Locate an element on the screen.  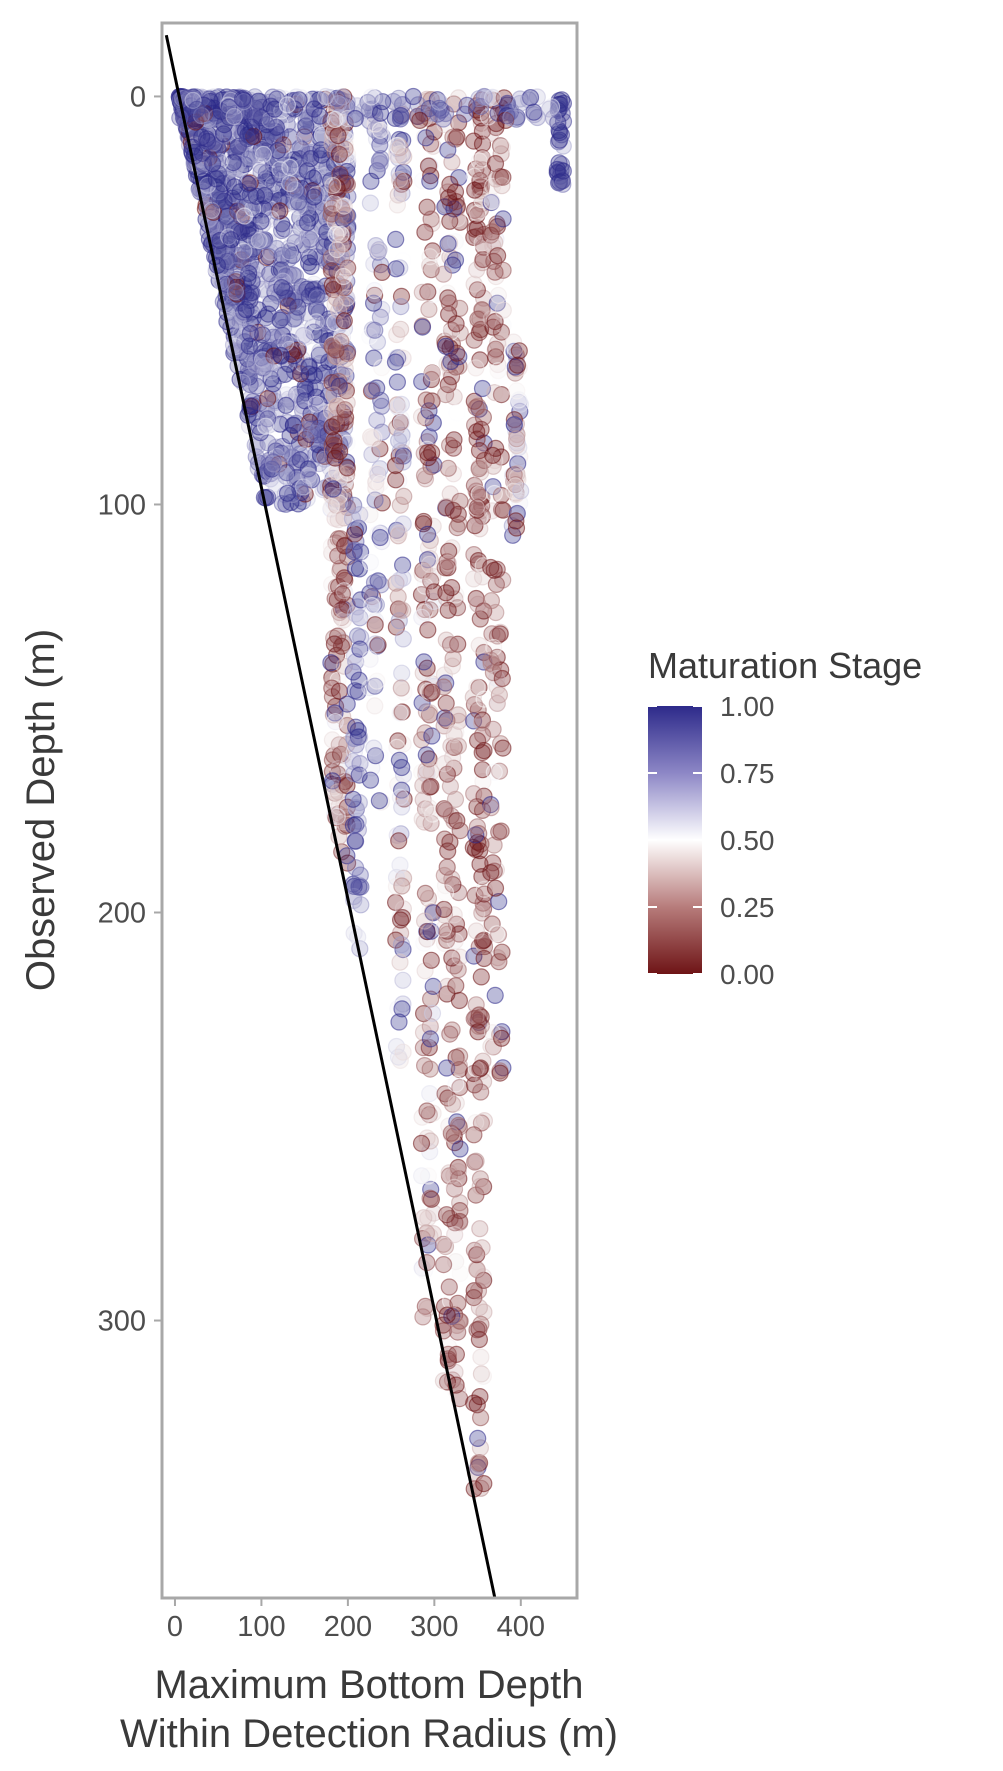
legend-label: 0.75 is located at coordinates (747, 773).